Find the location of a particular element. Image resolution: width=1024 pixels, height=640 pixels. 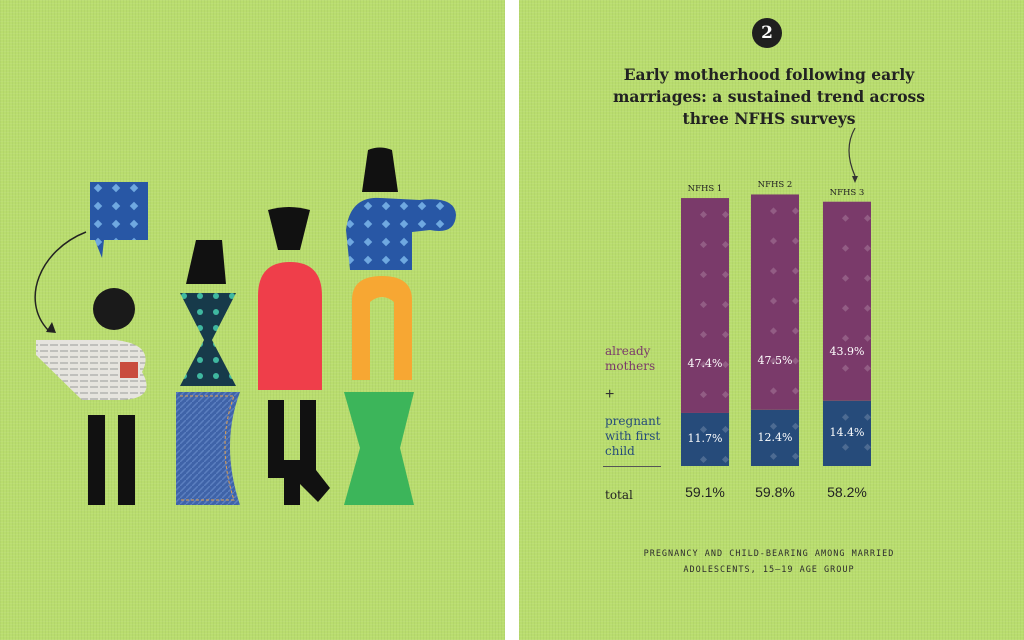

chart-title-line: three NFHS surveys is located at coordinates (769, 118).